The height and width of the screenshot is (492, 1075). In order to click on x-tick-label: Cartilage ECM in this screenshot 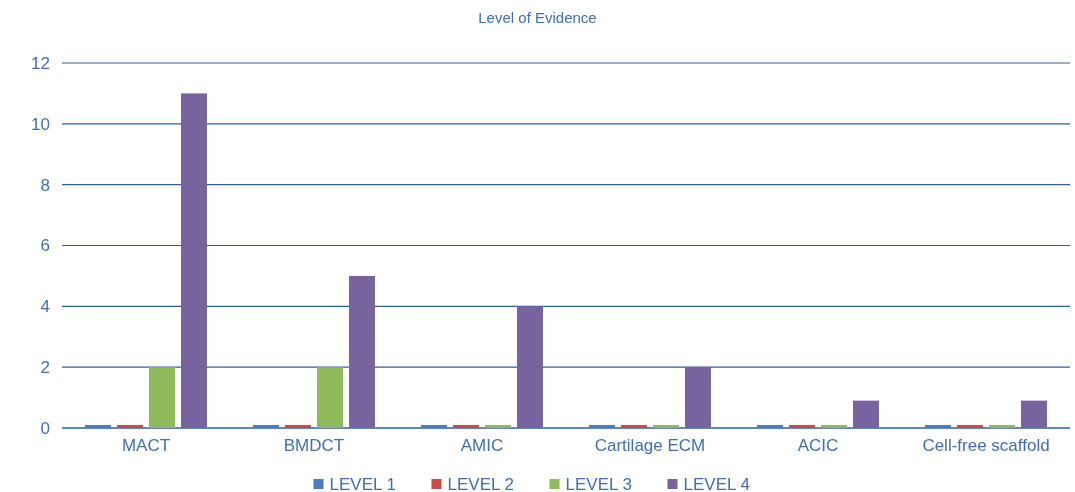, I will do `click(650, 445)`.